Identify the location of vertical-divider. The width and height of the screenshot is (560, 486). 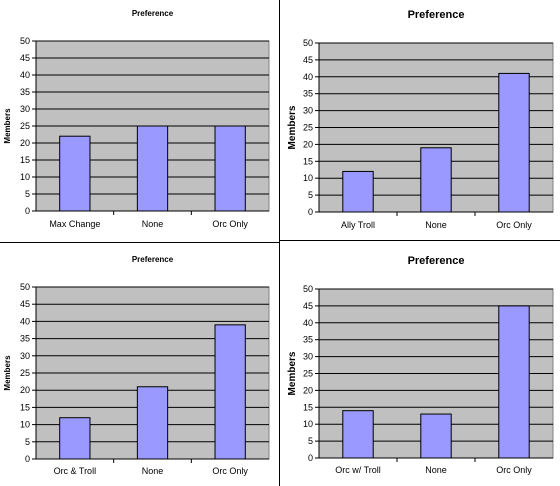
(279, 243).